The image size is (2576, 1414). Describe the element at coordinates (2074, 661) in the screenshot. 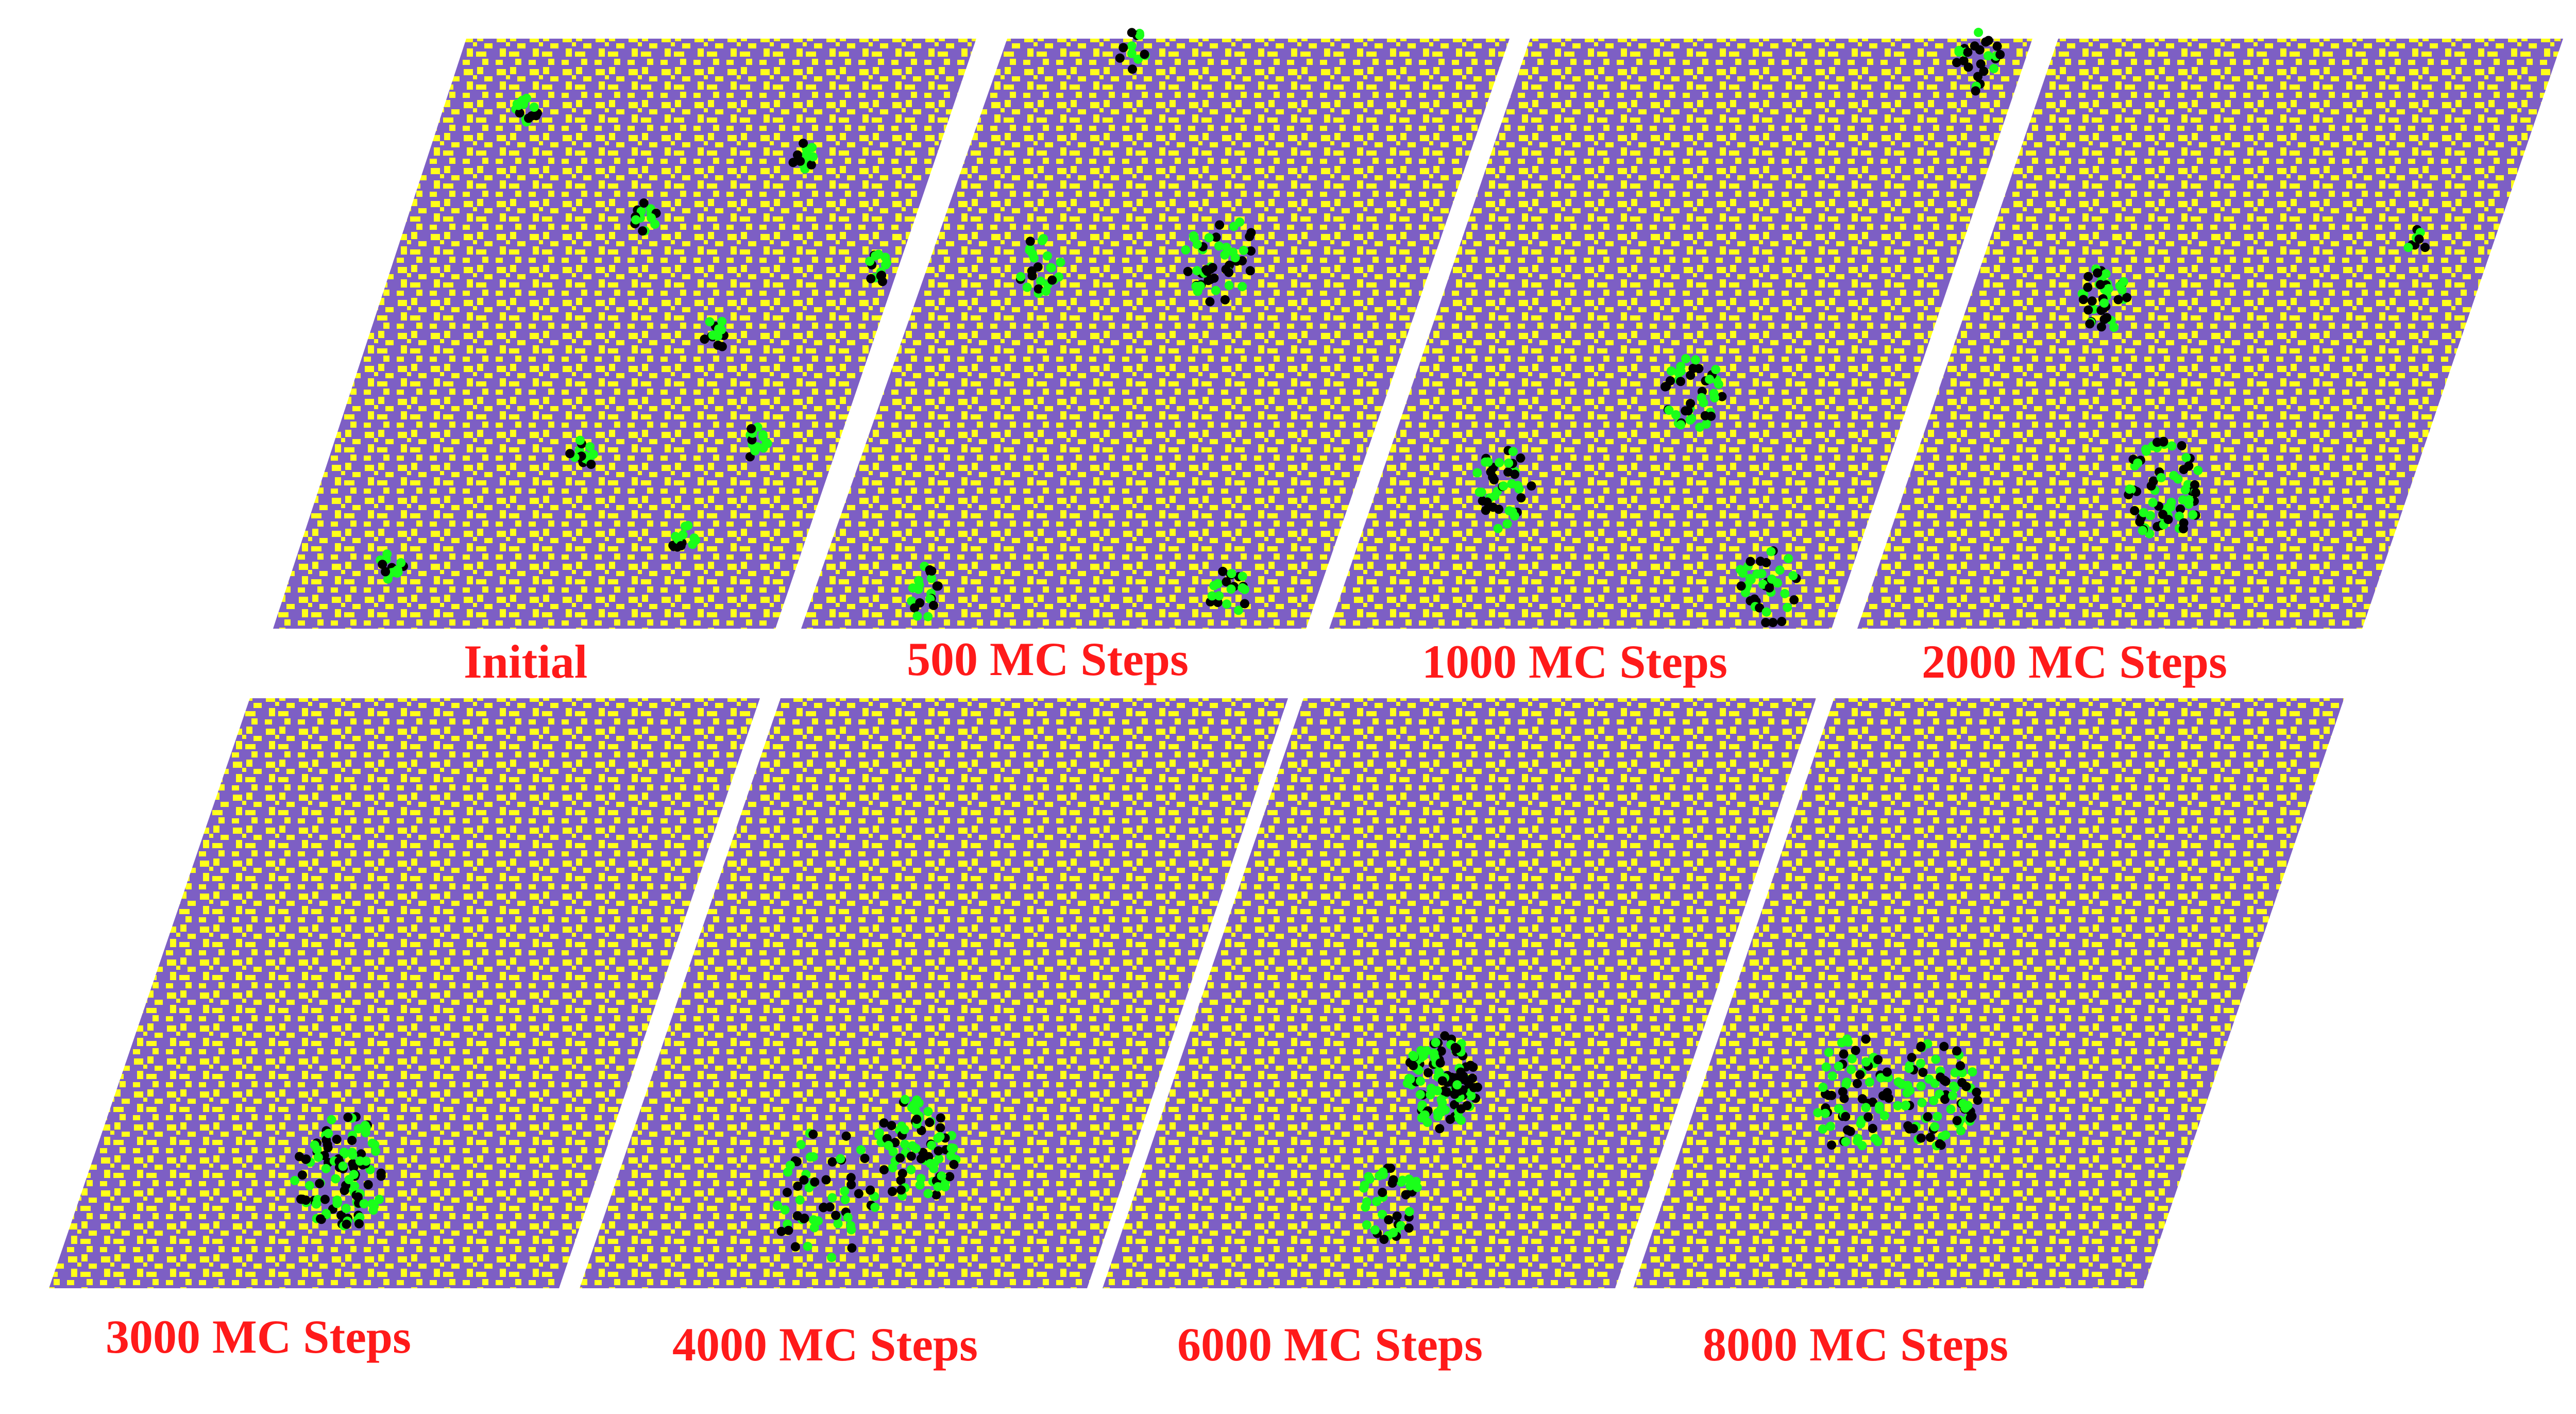

I see `panel-label: 2000 MC Steps` at that location.